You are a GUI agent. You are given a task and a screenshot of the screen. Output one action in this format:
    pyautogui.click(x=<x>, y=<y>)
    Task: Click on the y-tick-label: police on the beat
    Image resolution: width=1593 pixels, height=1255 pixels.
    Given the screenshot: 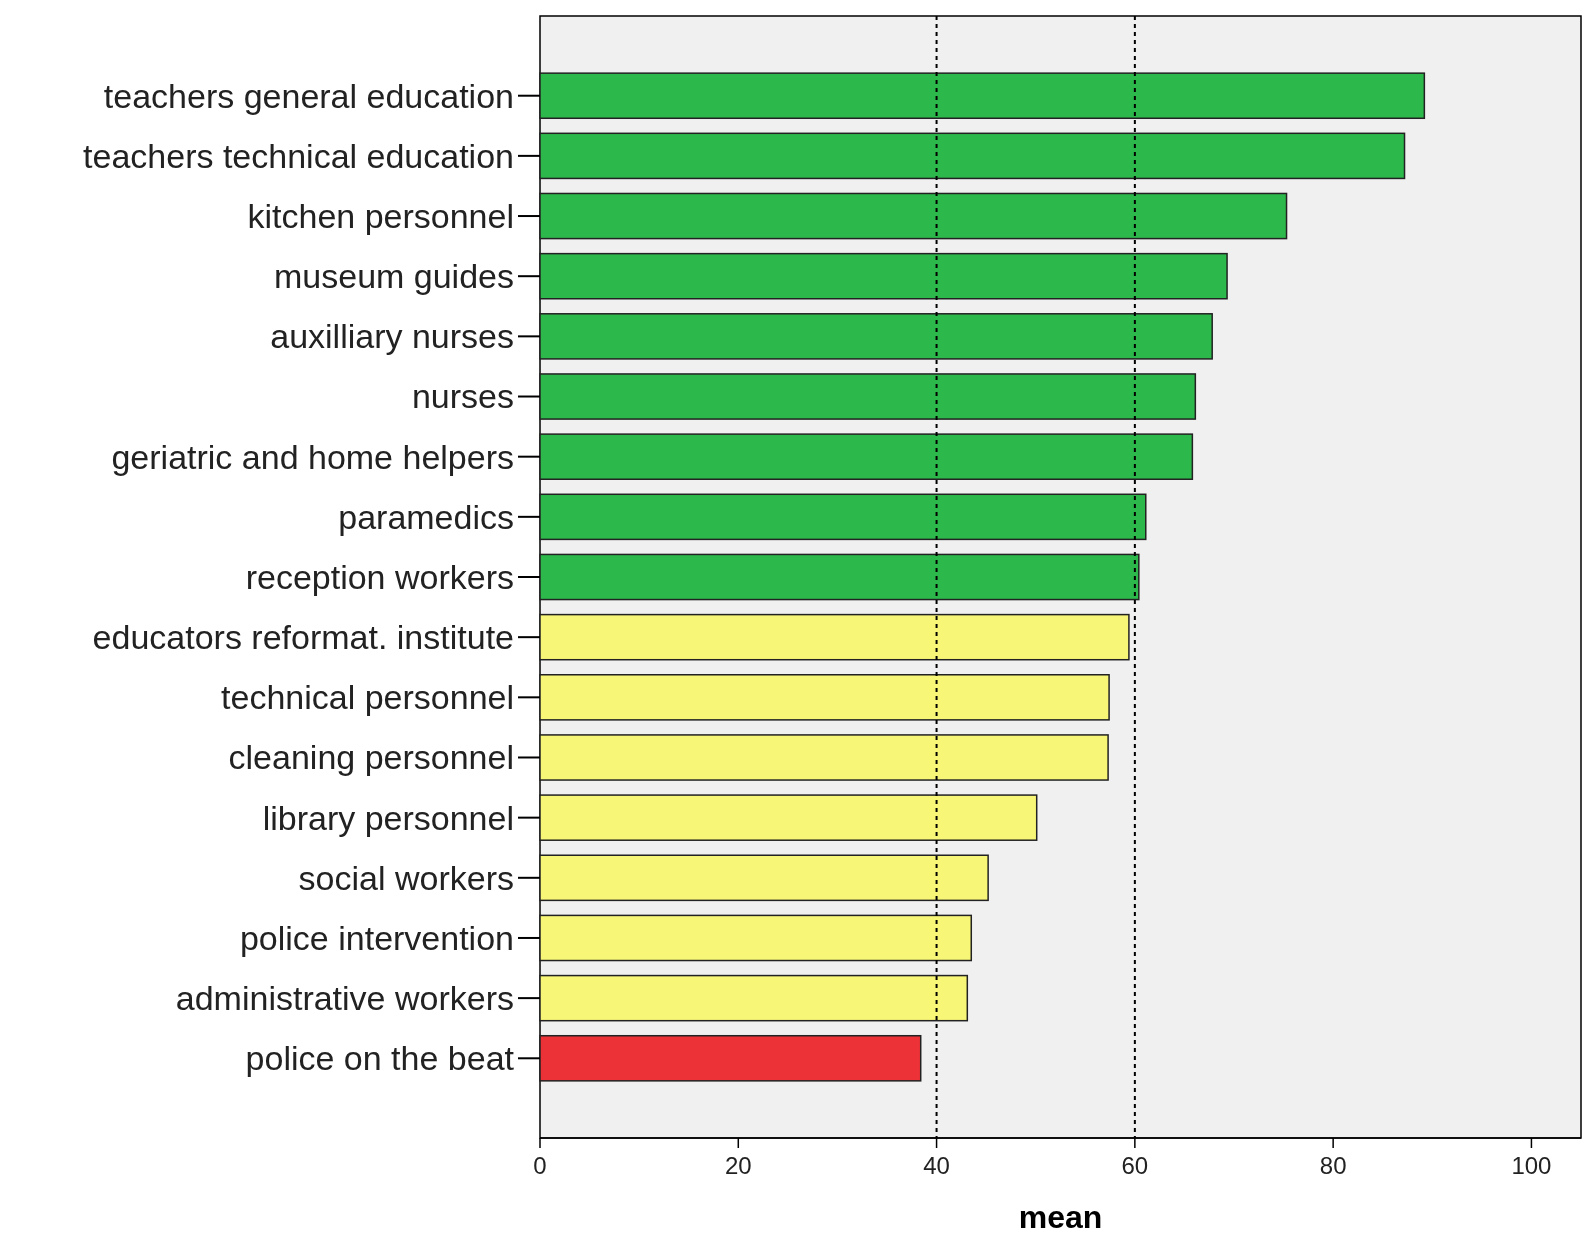 What is the action you would take?
    pyautogui.click(x=380, y=1058)
    